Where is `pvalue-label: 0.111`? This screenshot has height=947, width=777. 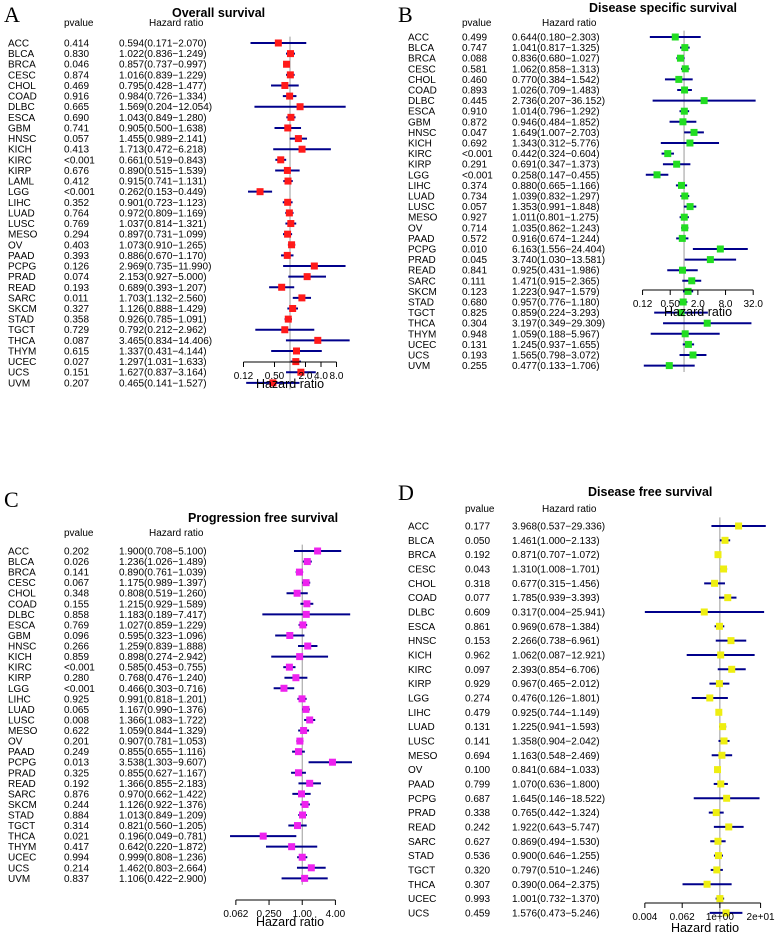 pvalue-label: 0.111 is located at coordinates (474, 281).